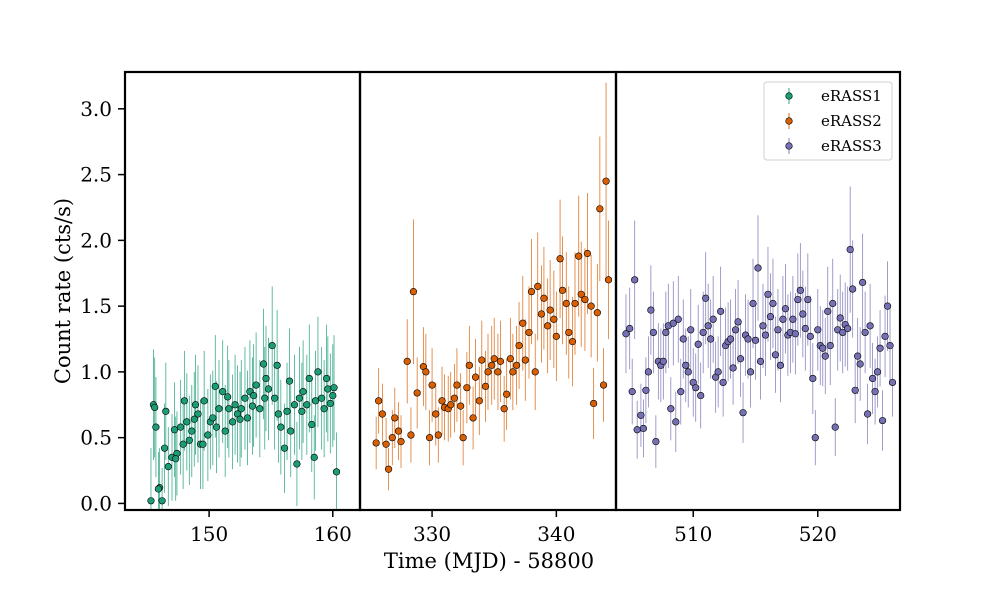 The width and height of the screenshot is (1000, 600). What do you see at coordinates (759, 327) in the screenshot?
I see `series-eRASS3` at bounding box center [759, 327].